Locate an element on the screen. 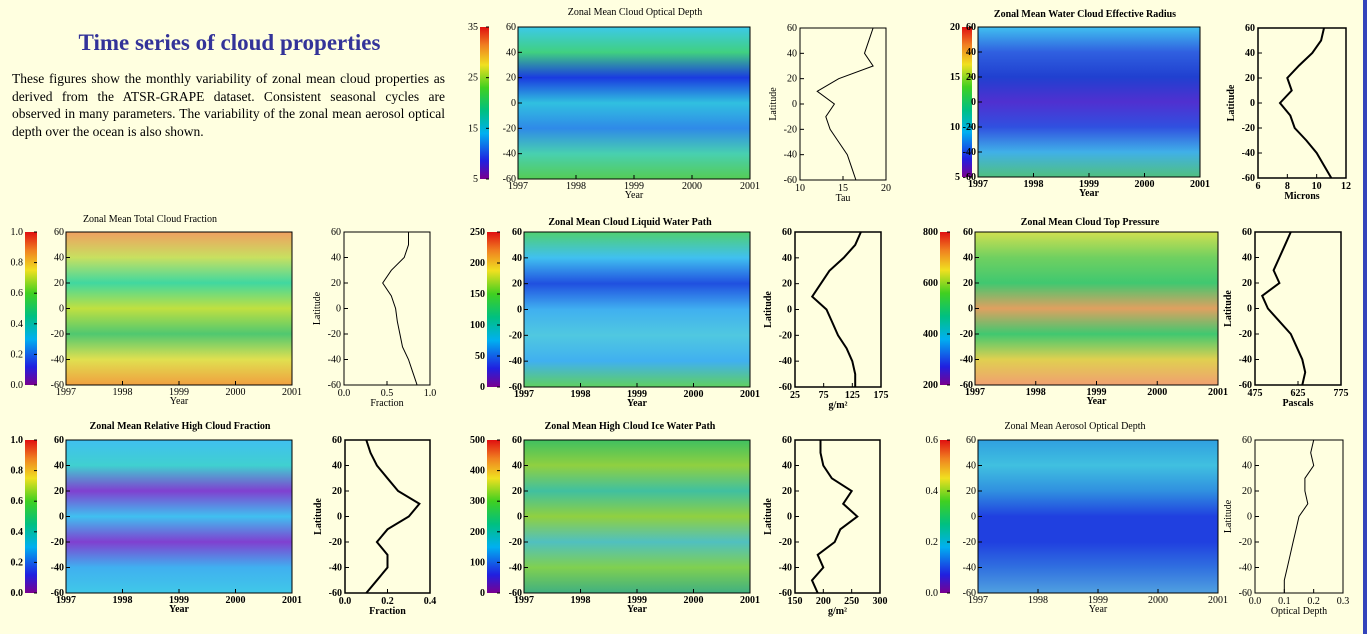  chart-title: Zonal Mean Cloud Optical Depth is located at coordinates (635, 12).